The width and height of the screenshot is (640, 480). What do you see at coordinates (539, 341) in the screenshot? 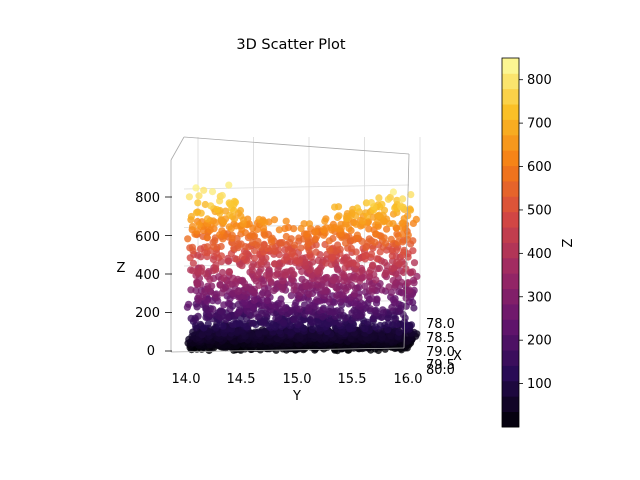
I see `colorbar-tick-label: 200` at bounding box center [539, 341].